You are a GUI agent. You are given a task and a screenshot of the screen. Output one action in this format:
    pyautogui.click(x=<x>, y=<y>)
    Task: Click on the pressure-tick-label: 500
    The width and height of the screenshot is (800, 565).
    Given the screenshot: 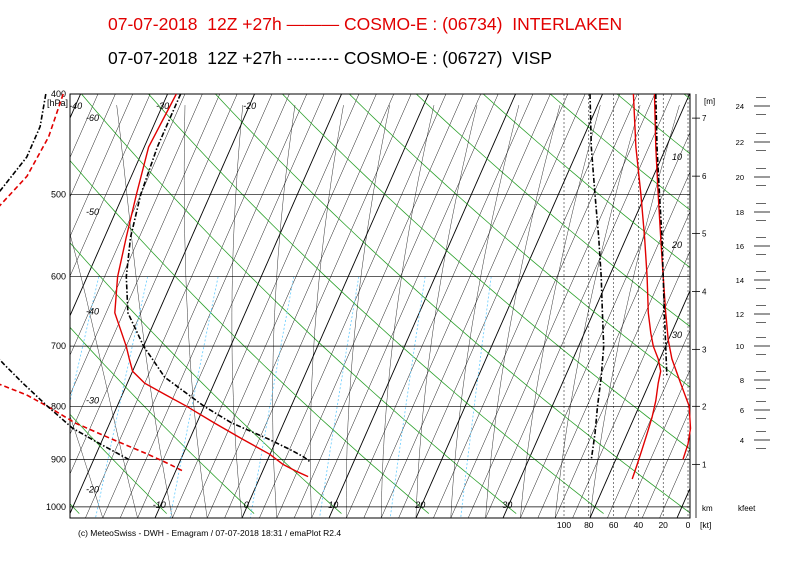 What is the action you would take?
    pyautogui.click(x=58, y=195)
    